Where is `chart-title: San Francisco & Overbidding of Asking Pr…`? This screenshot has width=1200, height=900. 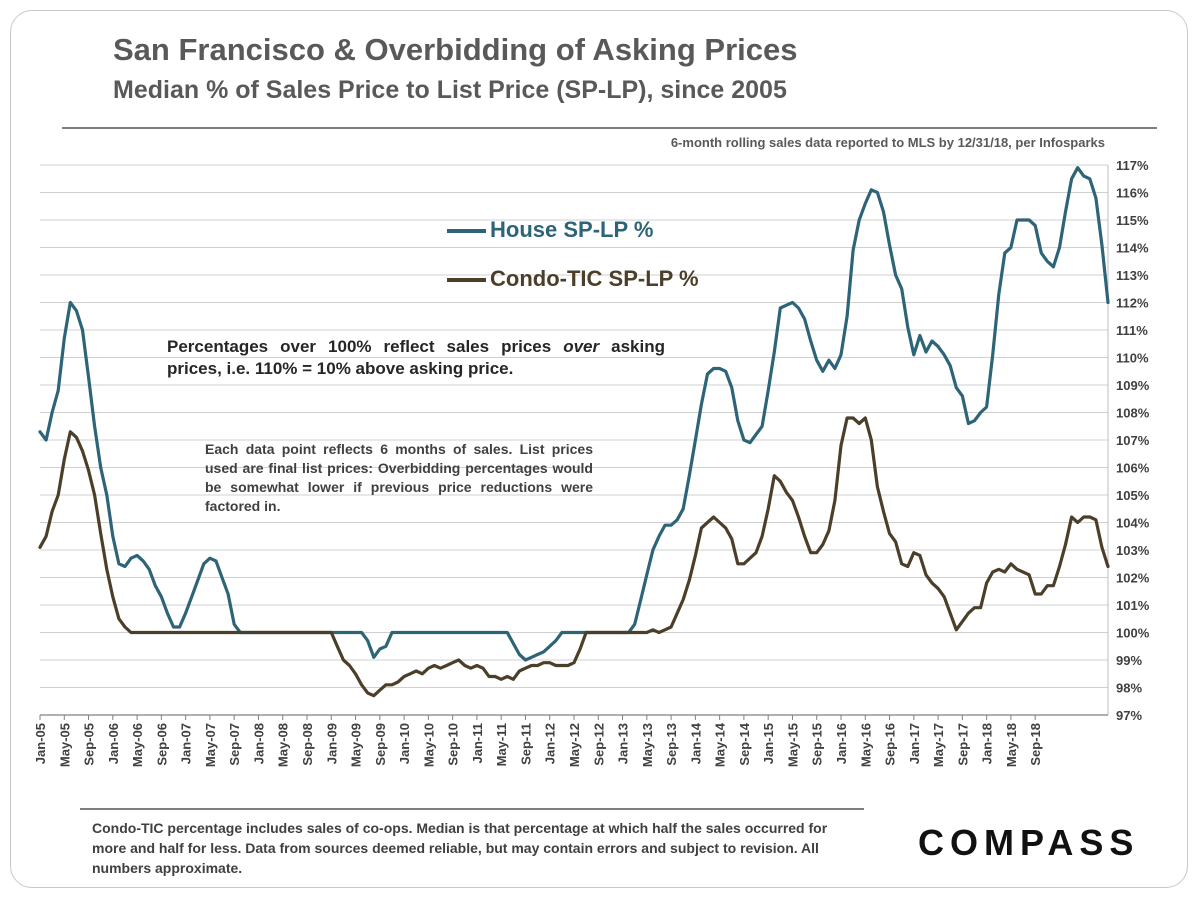
chart-title: San Francisco & Overbidding of Asking Pr… is located at coordinates (455, 49).